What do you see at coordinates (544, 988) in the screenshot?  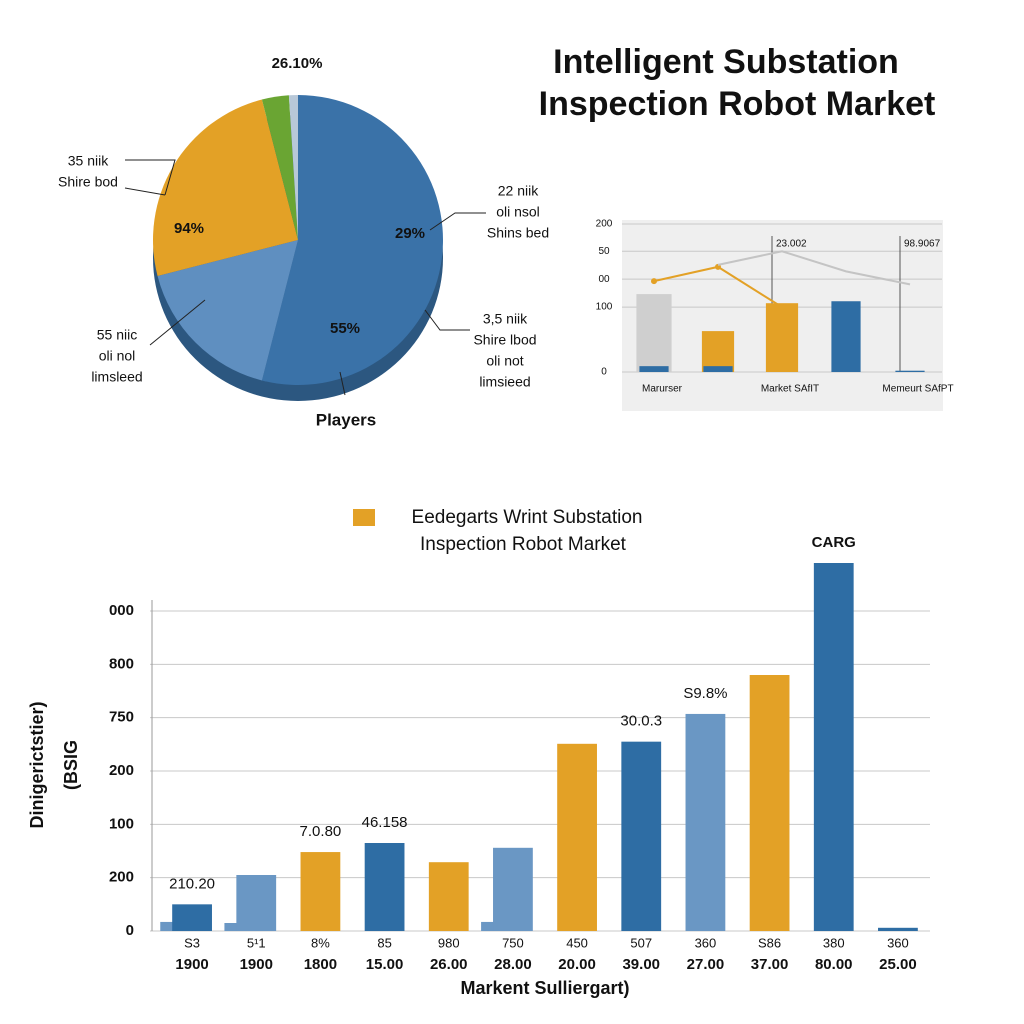 I see `x-axis-title: Markent Sulliergart)` at bounding box center [544, 988].